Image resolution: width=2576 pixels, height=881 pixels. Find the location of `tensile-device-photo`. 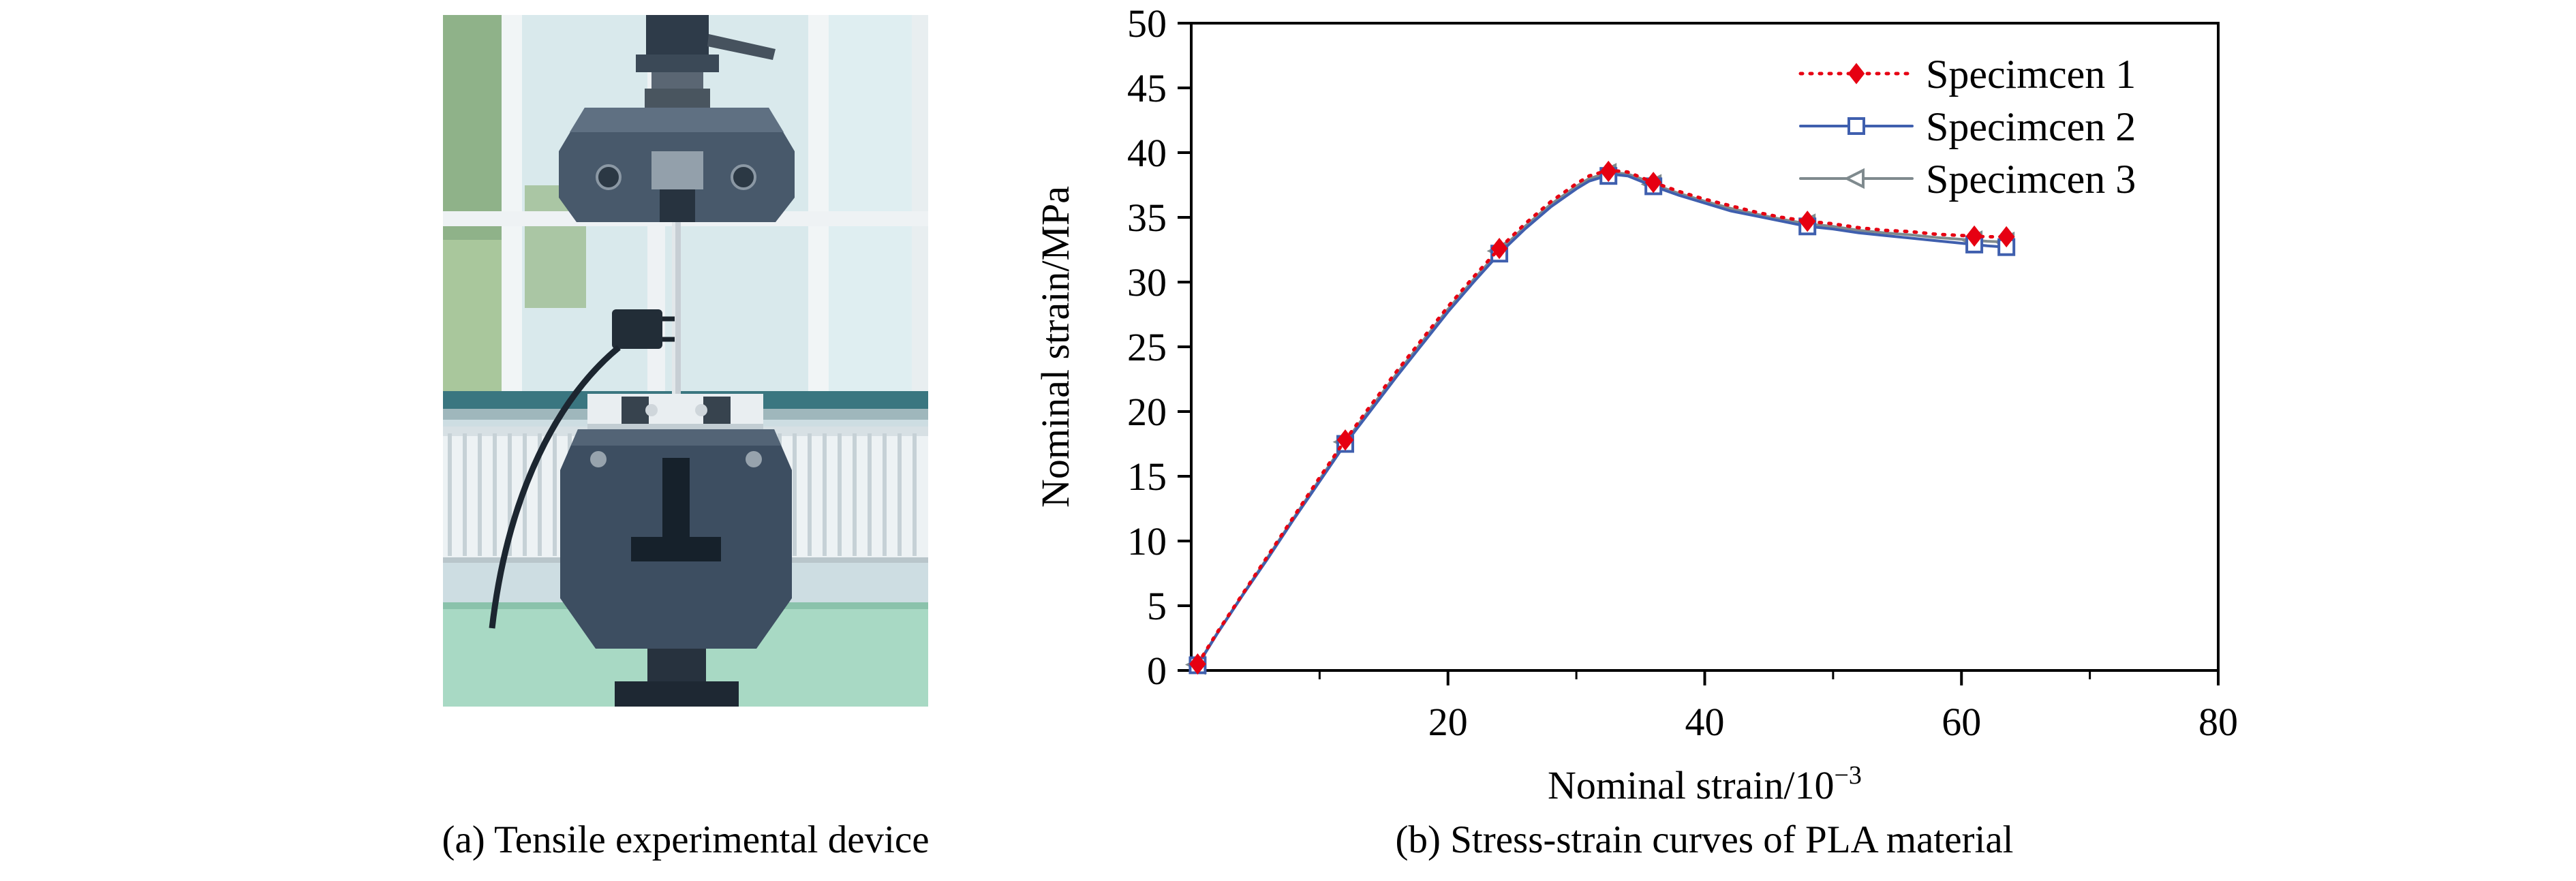

tensile-device-photo is located at coordinates (685, 361).